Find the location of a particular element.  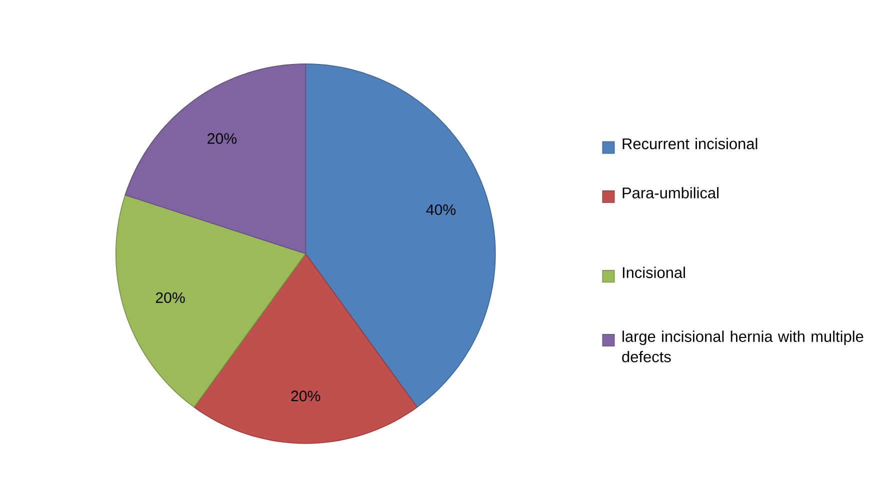

legend-label: large incisional hernia with multiple defects is located at coordinates (743, 346).